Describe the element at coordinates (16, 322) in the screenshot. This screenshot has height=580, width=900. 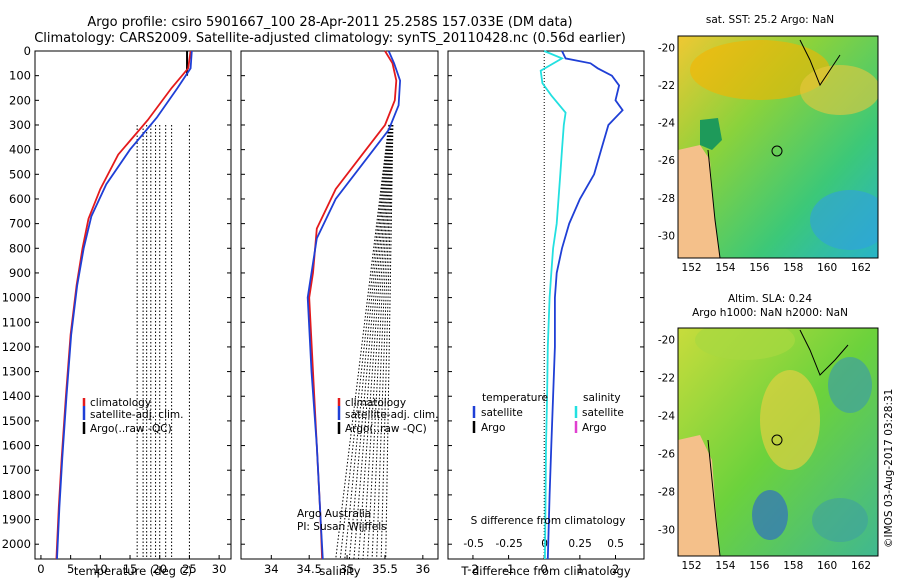
I see `y-tick-label: 1100` at that location.